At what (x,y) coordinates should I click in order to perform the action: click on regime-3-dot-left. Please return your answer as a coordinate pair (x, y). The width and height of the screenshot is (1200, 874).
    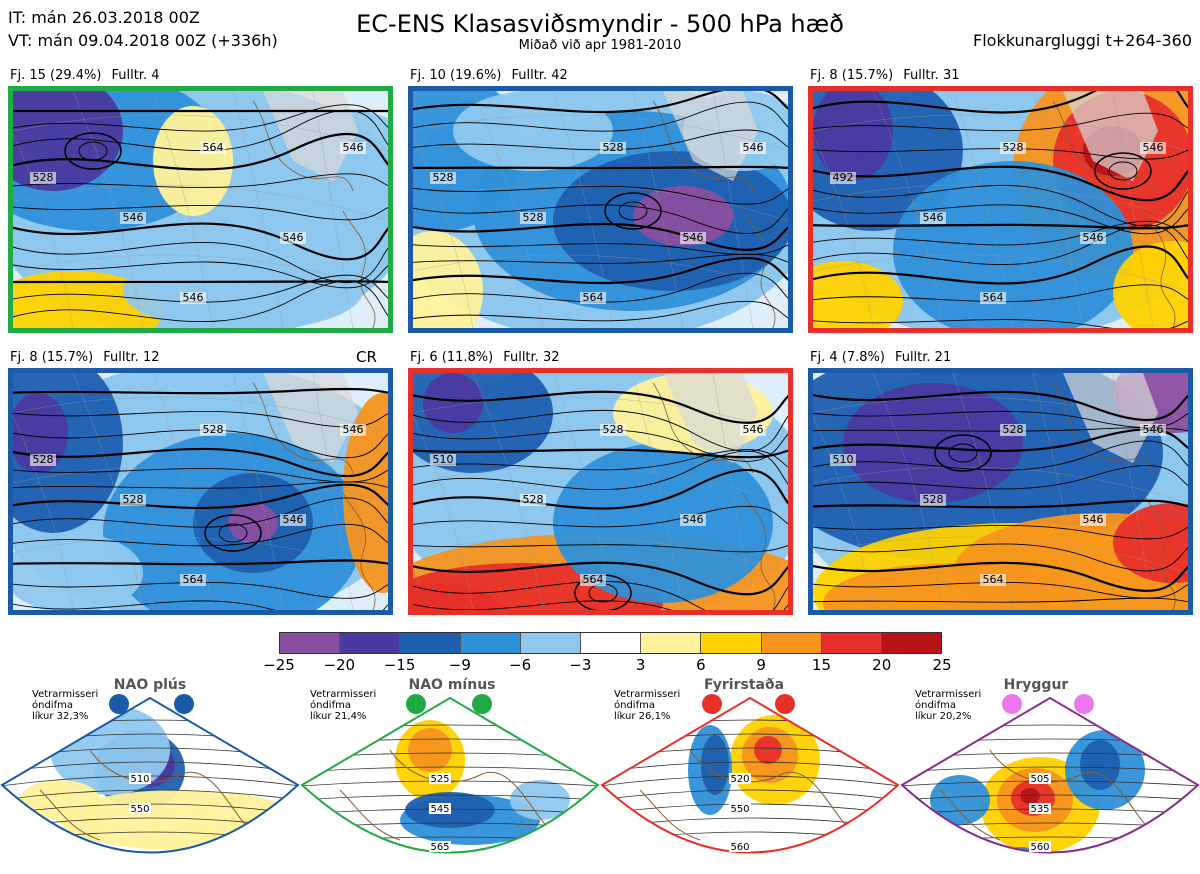
    Looking at the image, I should click on (712, 704).